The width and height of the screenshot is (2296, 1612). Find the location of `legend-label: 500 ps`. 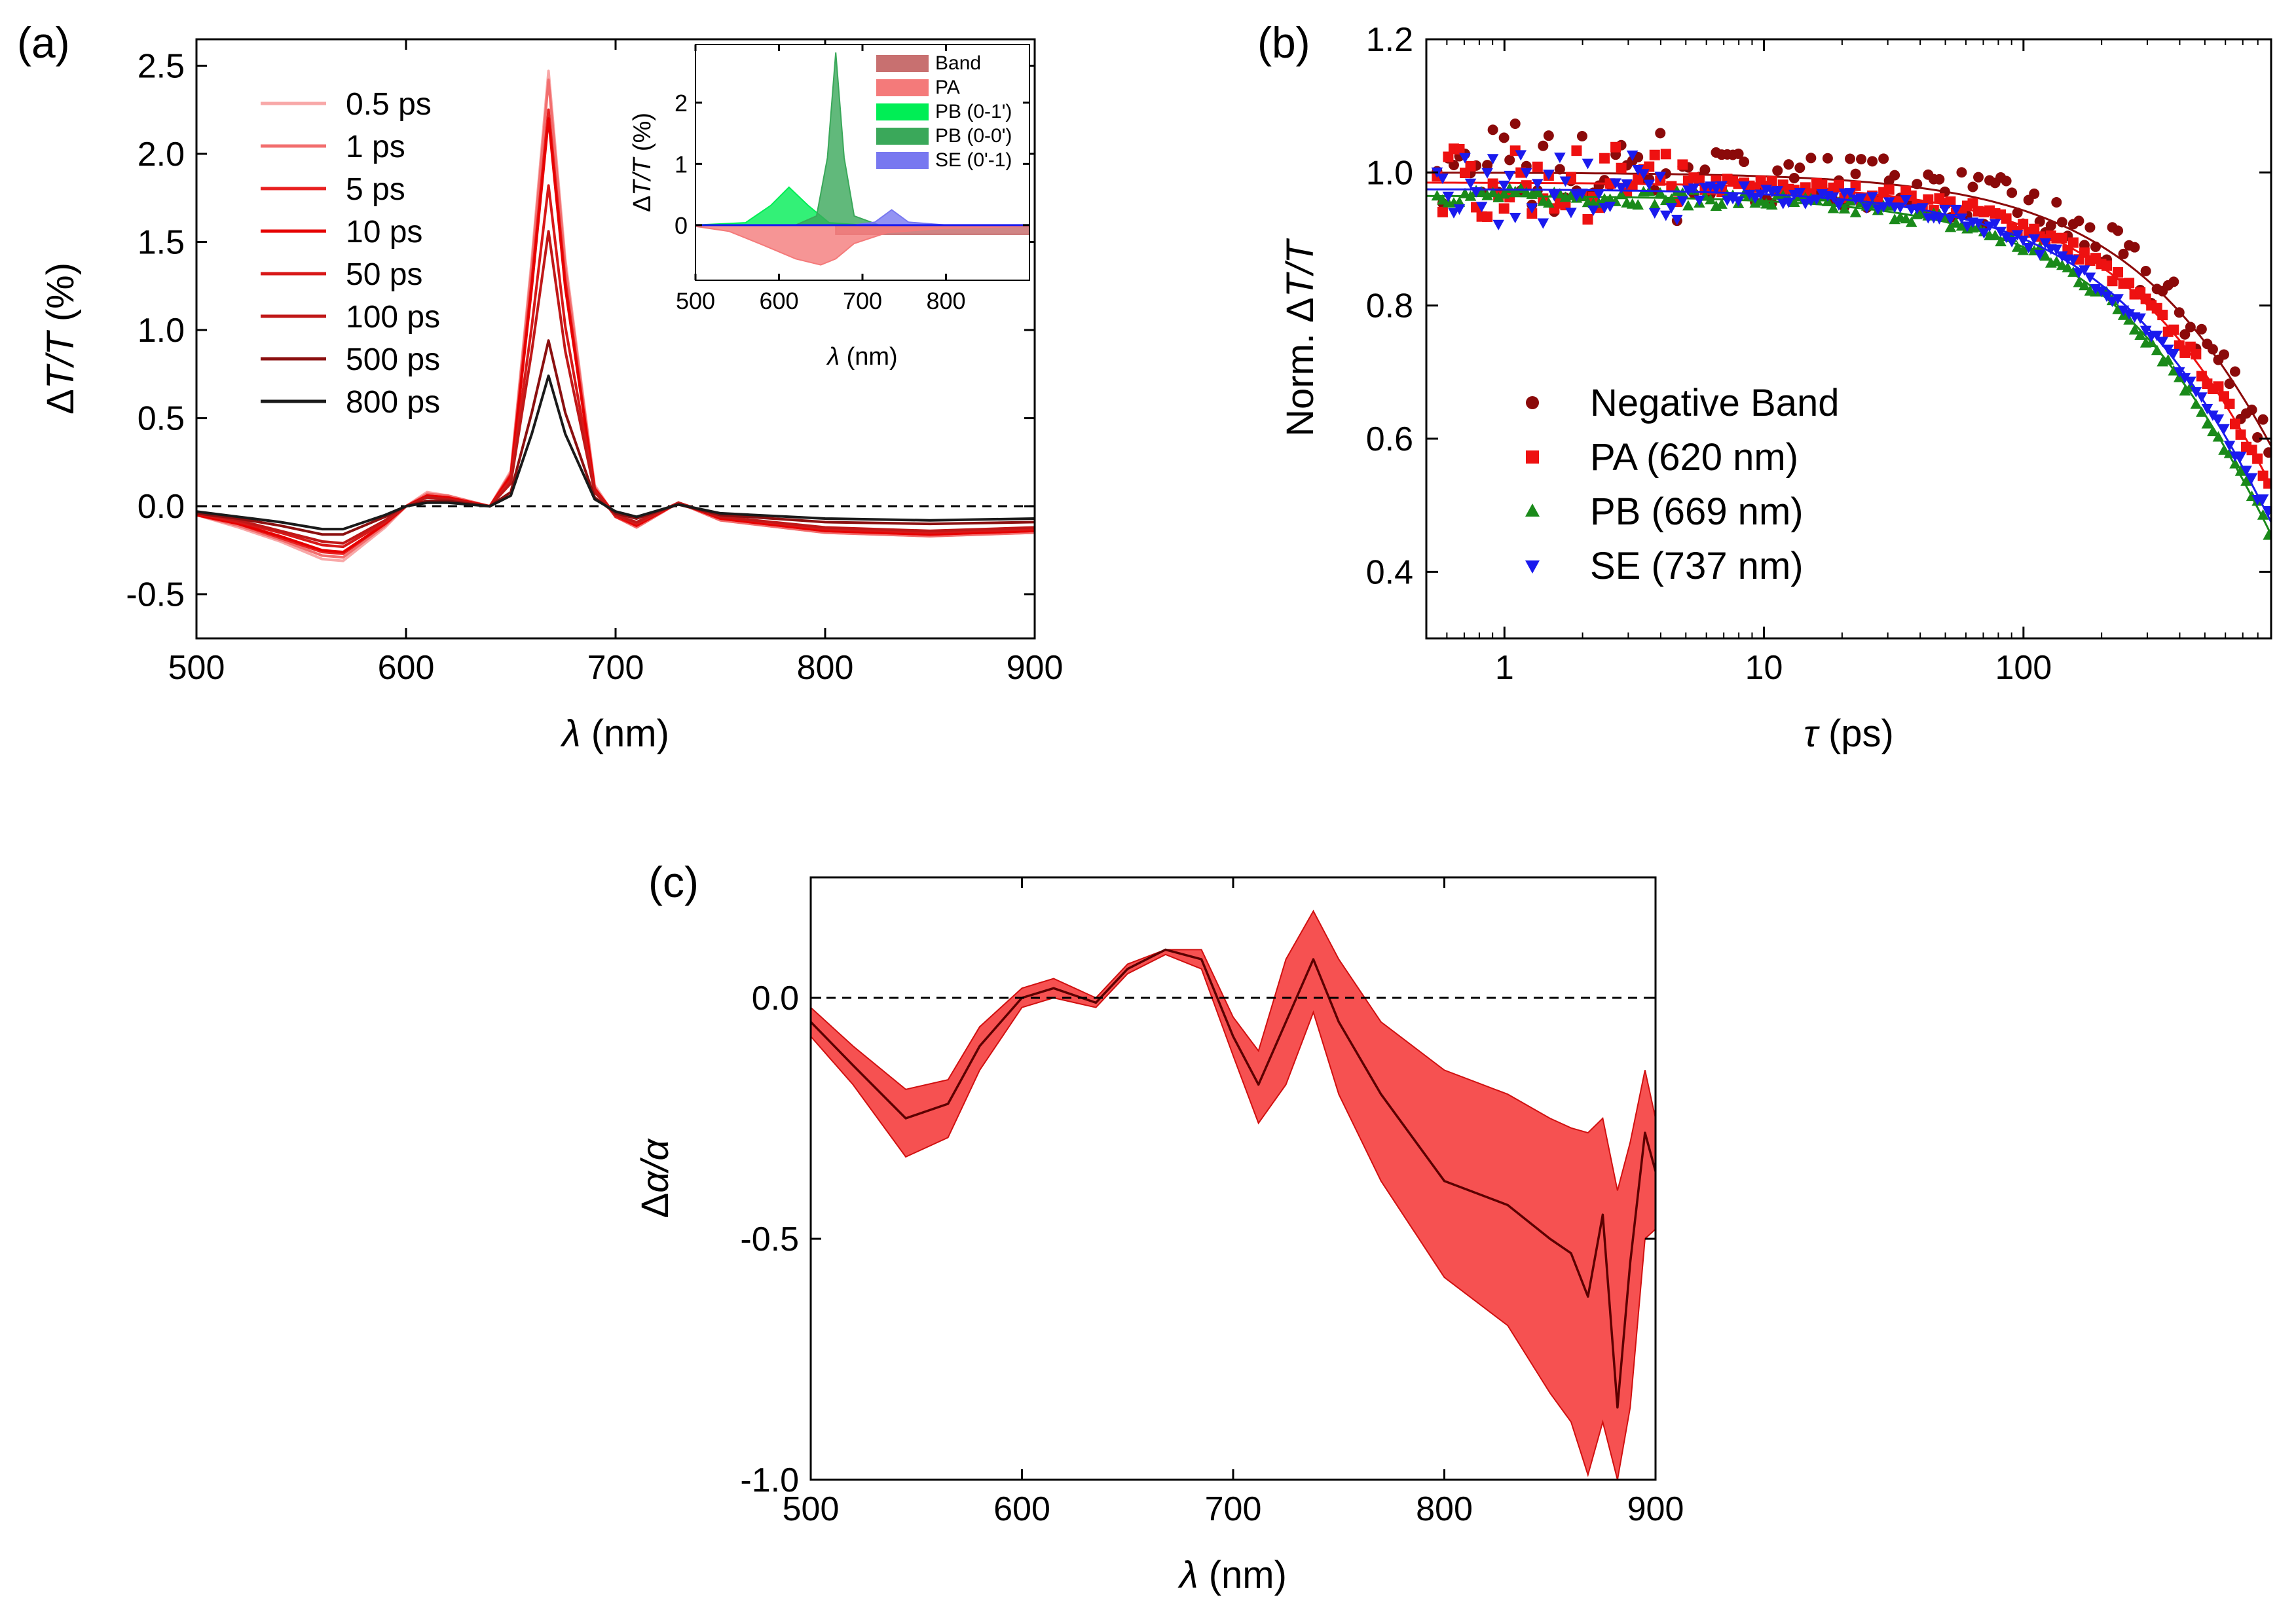

legend-label: 500 ps is located at coordinates (393, 359).